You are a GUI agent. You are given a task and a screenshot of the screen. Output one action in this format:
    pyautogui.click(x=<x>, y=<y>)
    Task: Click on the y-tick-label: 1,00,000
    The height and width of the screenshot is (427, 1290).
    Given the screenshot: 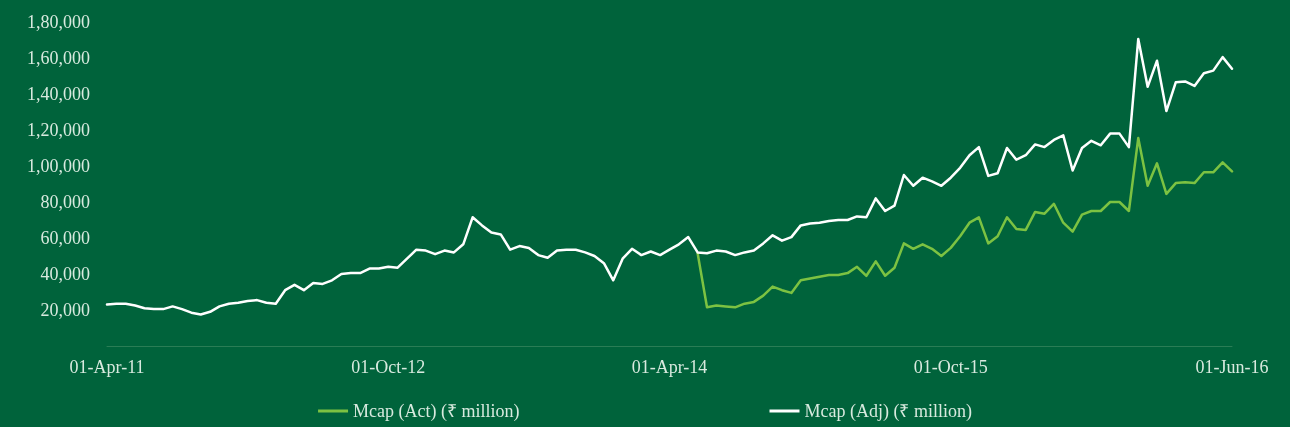 What is the action you would take?
    pyautogui.click(x=58, y=166)
    